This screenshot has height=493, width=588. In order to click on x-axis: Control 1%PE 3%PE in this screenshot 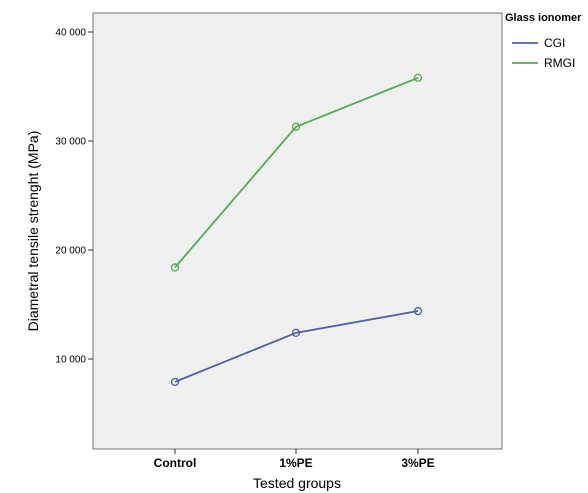, I will do `click(294, 459)`.